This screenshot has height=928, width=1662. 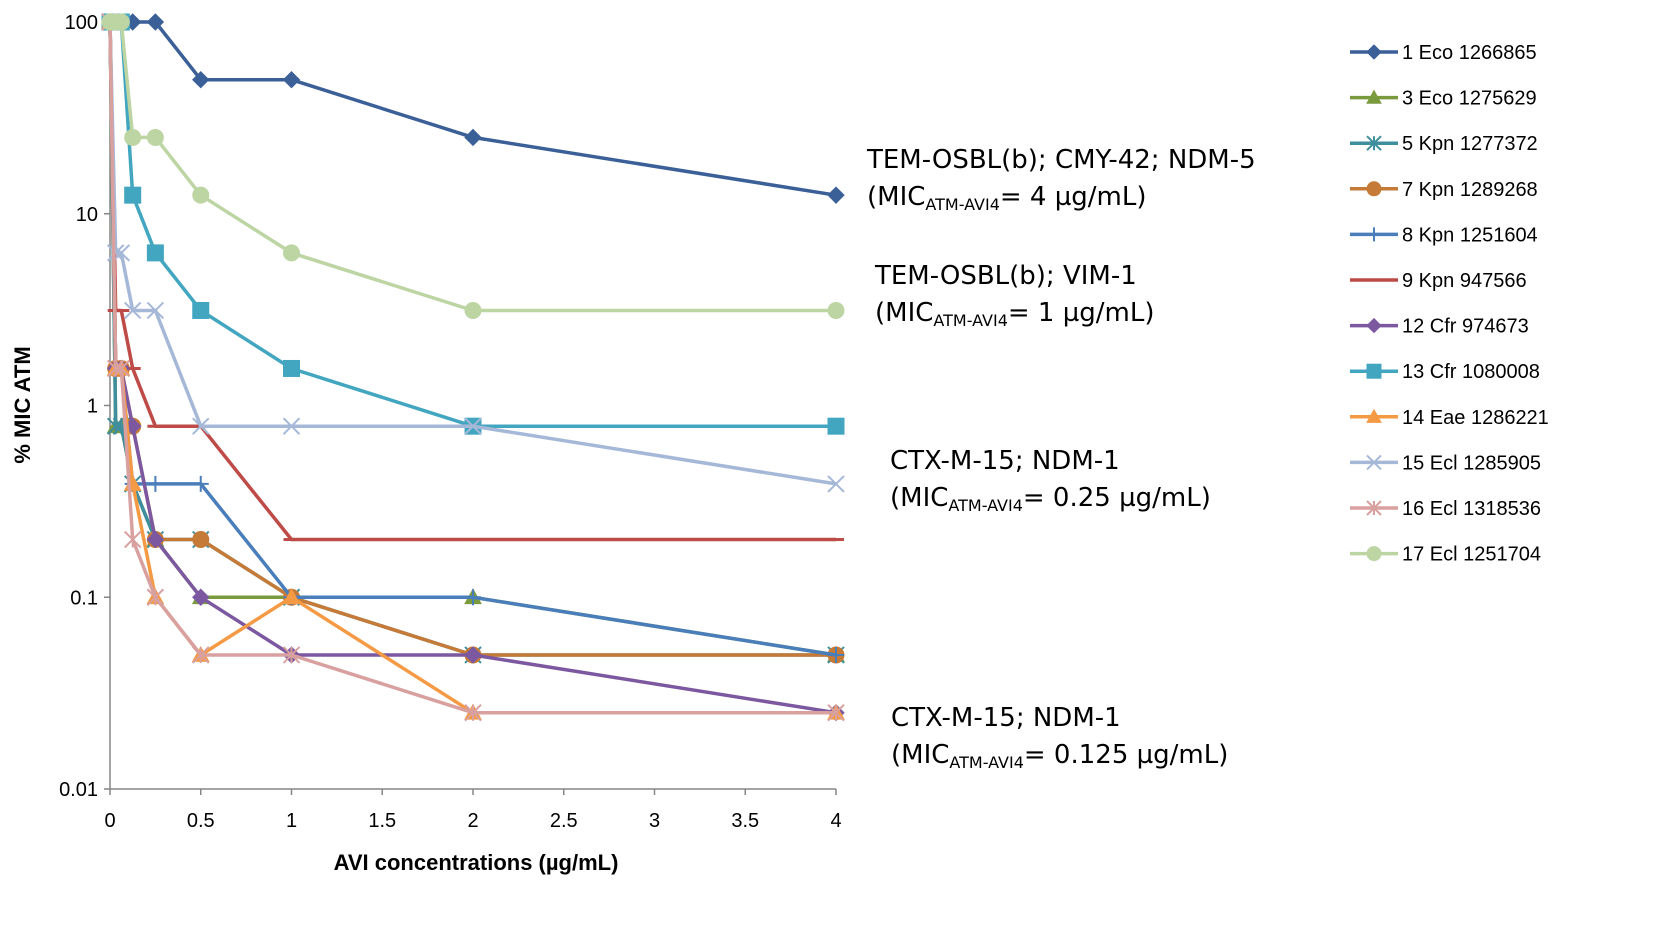 What do you see at coordinates (1073, 197) in the screenshot?
I see `annotation-1-suffix: = 4 µg/mL)` at bounding box center [1073, 197].